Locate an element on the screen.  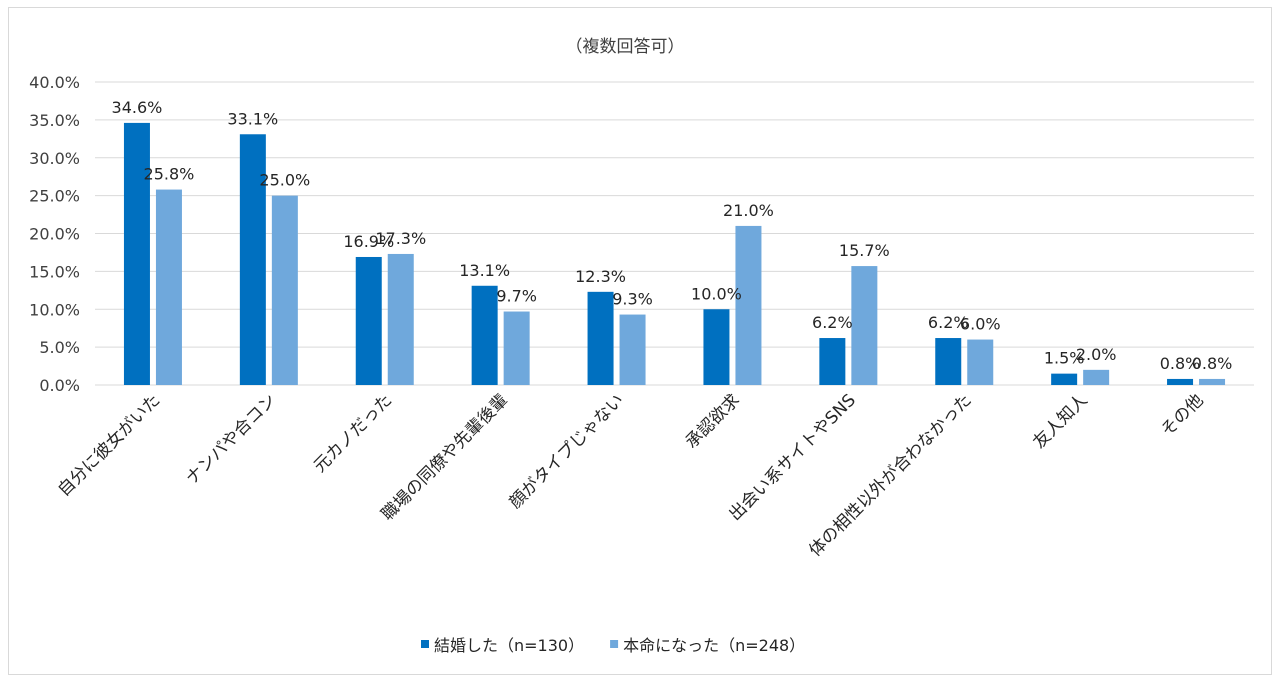
data-label: 17.3% is located at coordinates (400, 238).